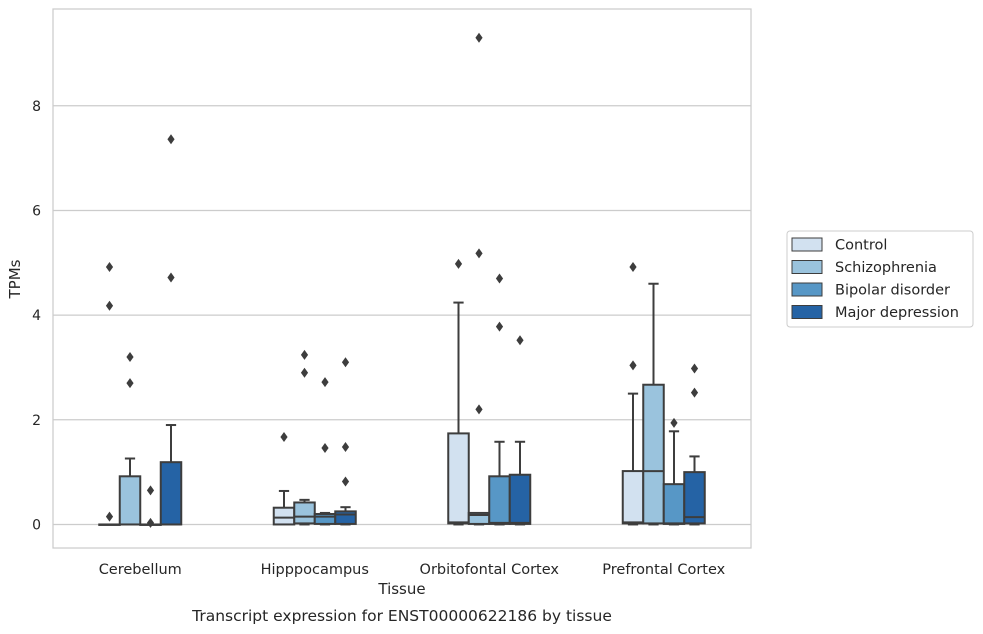 This screenshot has height=634, width=983. What do you see at coordinates (490, 570) in the screenshot?
I see `x-tick-label: Orbitofontal Cortex` at bounding box center [490, 570].